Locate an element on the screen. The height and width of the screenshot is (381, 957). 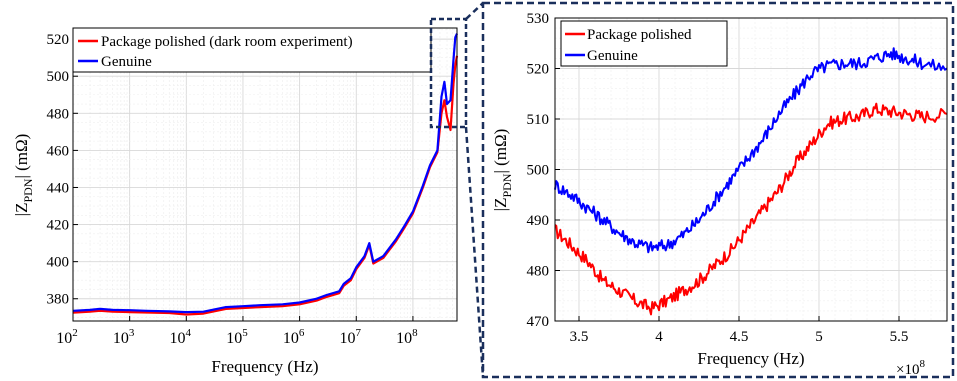
left-x-tick-label: 10⁴ is located at coordinates (181, 337).